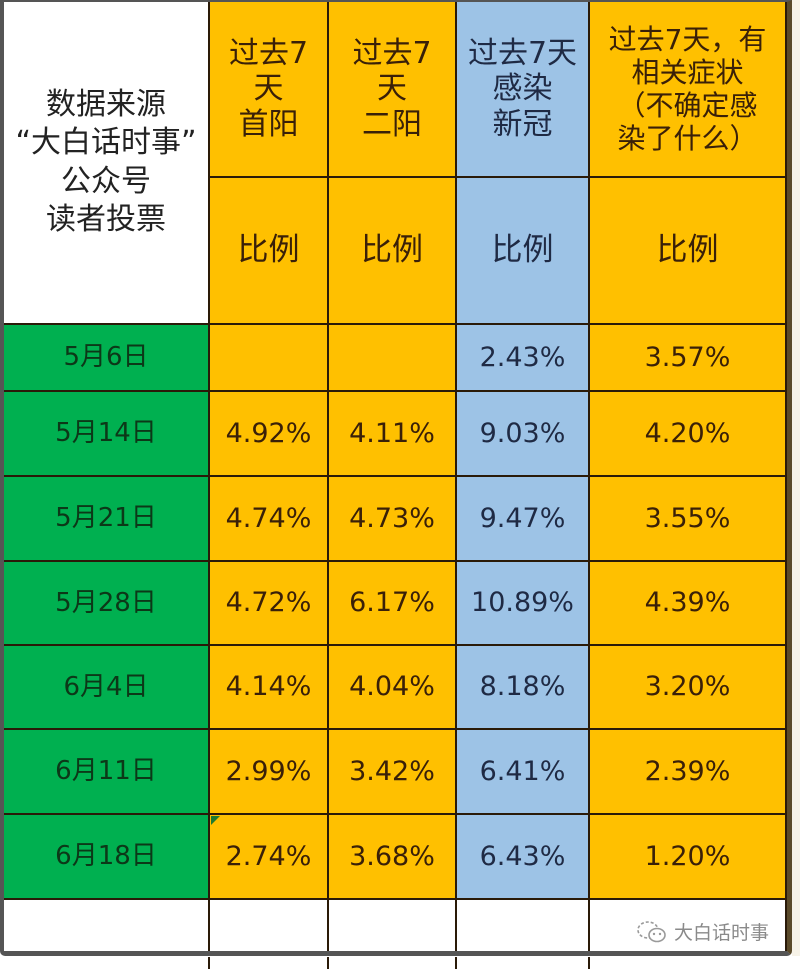 The width and height of the screenshot is (800, 969). Describe the element at coordinates (523, 519) in the screenshot. I see `covid-cell: 9.47%` at that location.